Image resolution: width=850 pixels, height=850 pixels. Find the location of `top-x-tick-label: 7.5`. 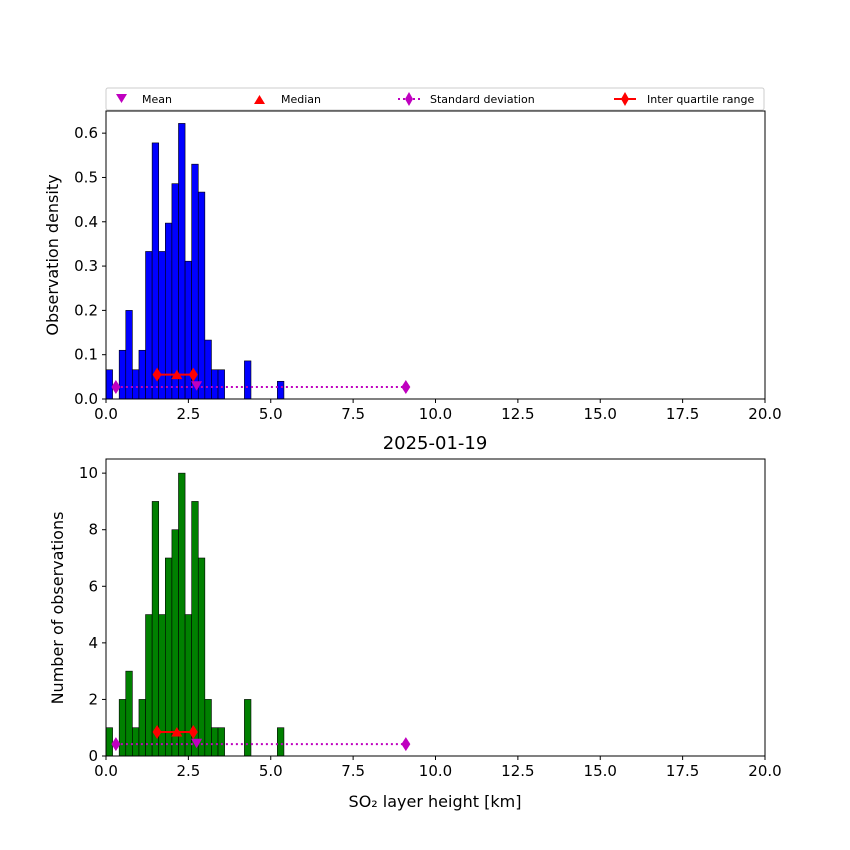

top-x-tick-label: 7.5 is located at coordinates (353, 414).